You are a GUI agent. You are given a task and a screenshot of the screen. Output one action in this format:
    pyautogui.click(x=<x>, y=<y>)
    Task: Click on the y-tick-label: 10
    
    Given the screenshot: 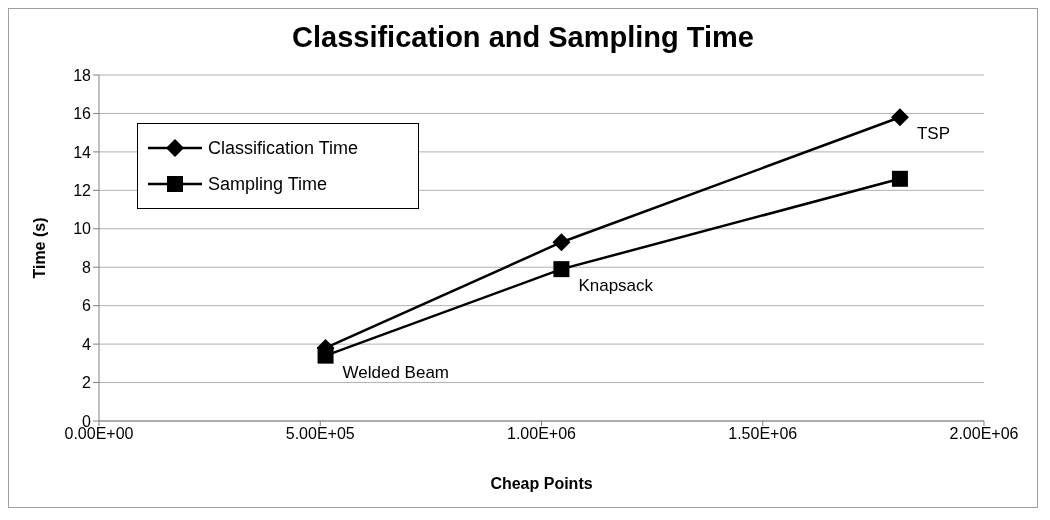 What is the action you would take?
    pyautogui.click(x=82, y=229)
    